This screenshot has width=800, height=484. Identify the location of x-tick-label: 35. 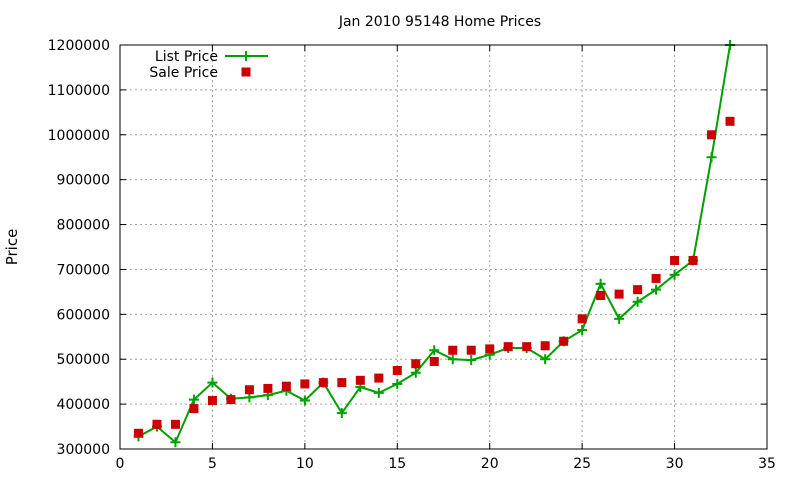
(767, 464).